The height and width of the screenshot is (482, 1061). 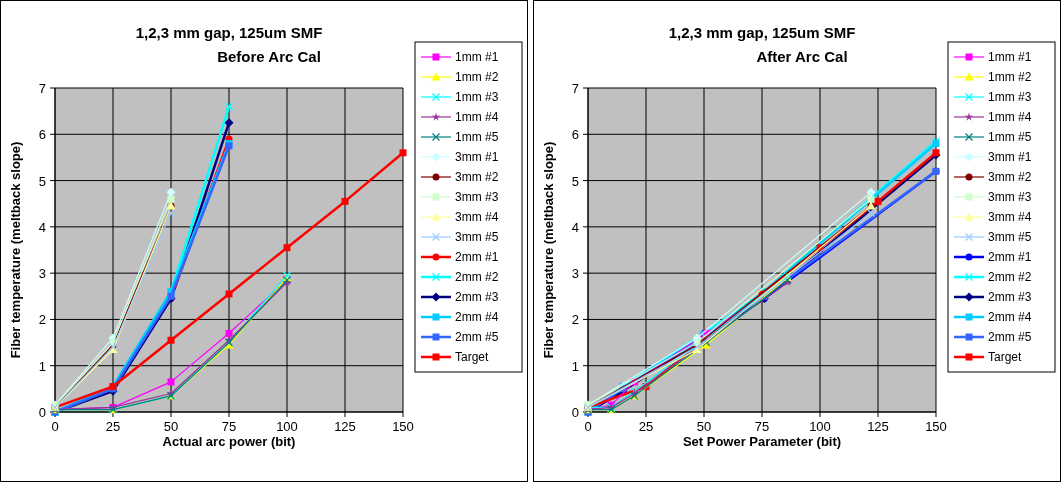 What do you see at coordinates (802, 56) in the screenshot?
I see `chart-subtitle: After Arc Cal` at bounding box center [802, 56].